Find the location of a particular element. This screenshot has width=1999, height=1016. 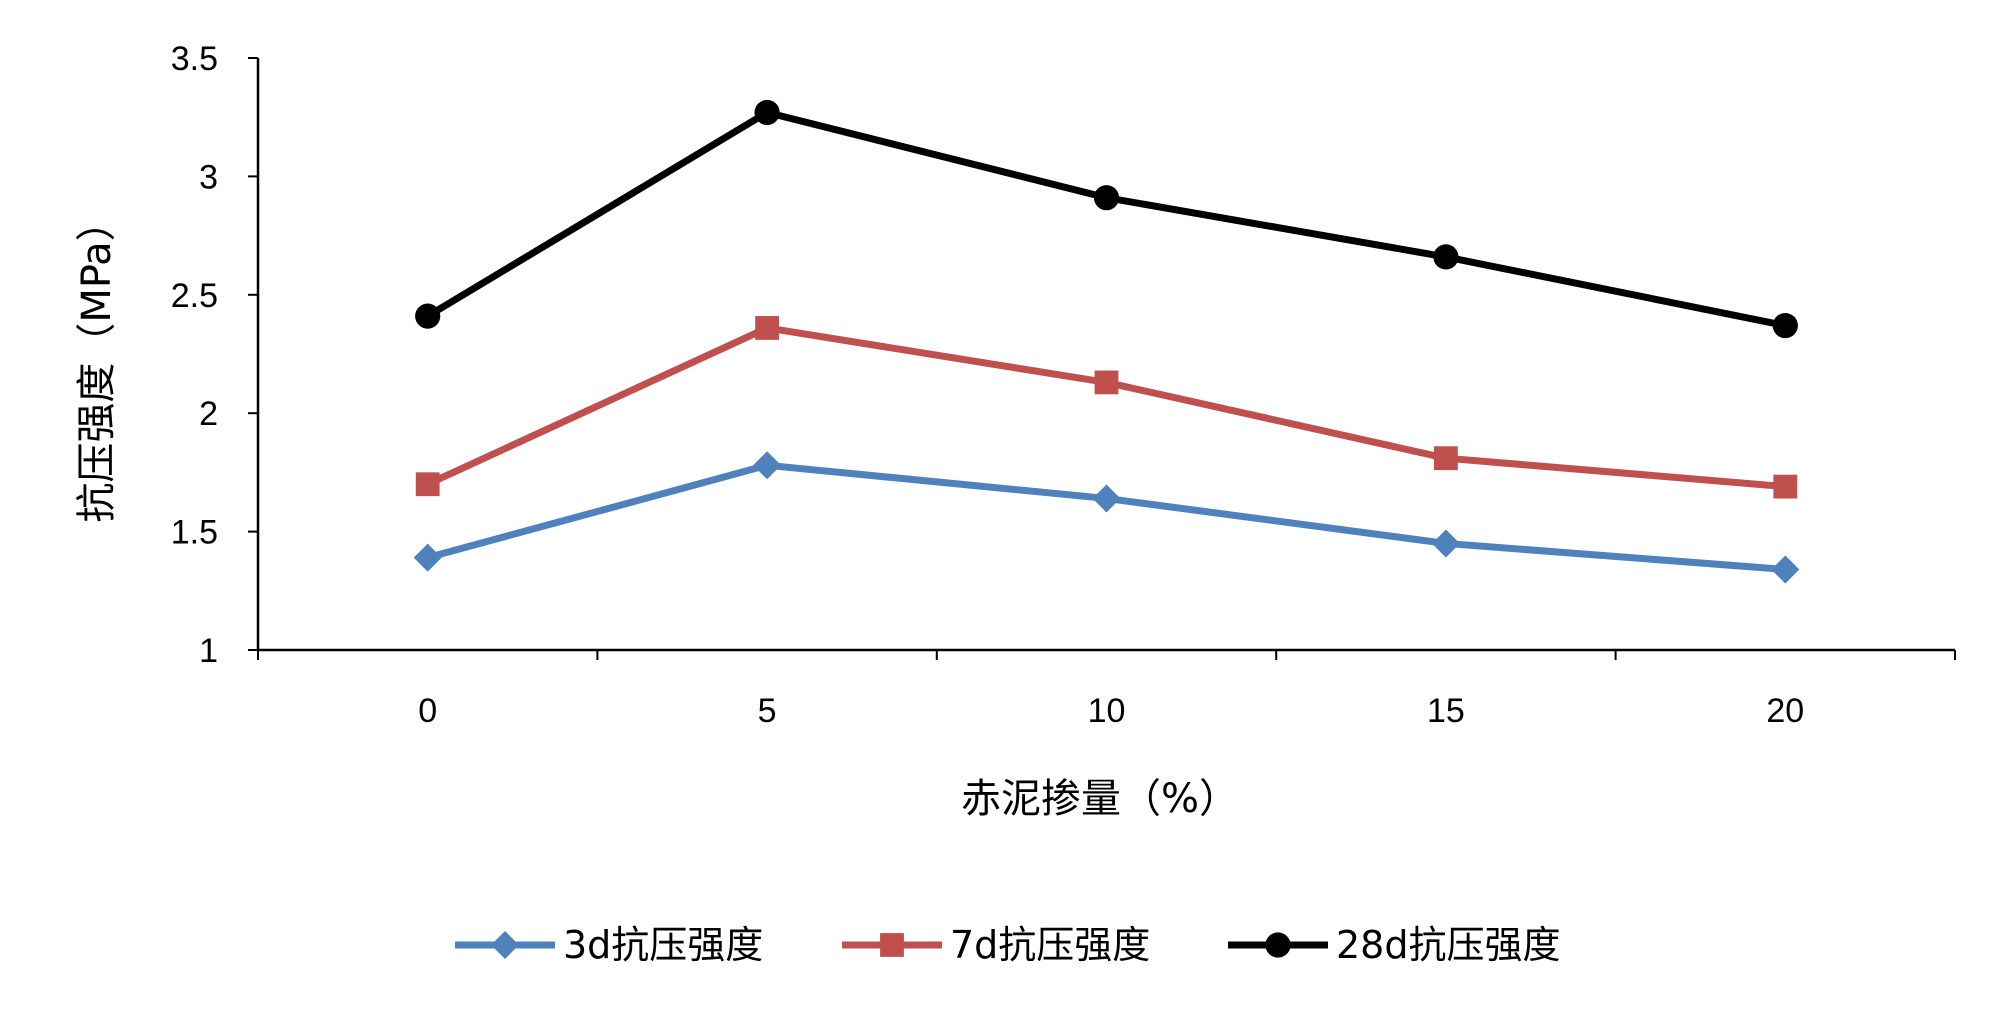

y-tick-label: 3 is located at coordinates (208, 177).